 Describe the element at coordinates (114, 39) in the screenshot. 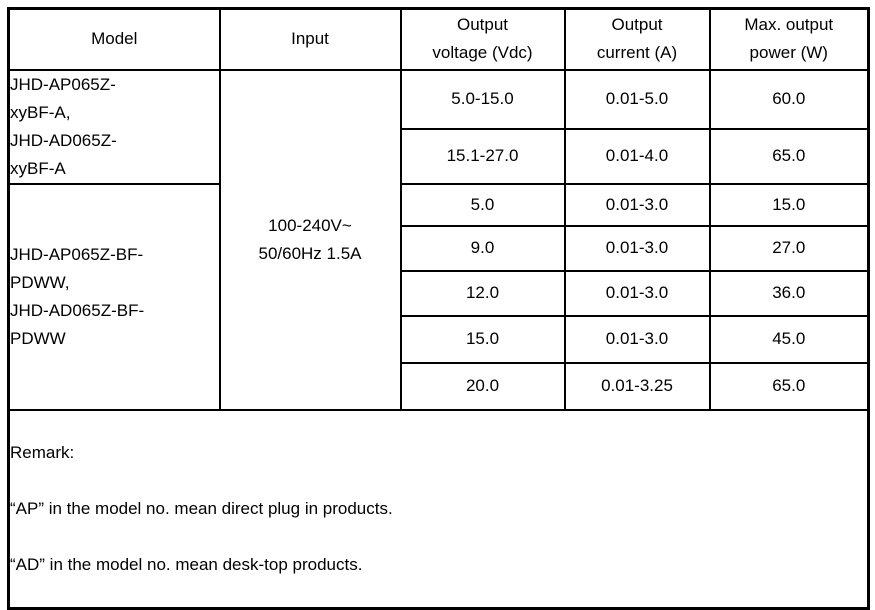

I see `col-header-model: Model` at that location.